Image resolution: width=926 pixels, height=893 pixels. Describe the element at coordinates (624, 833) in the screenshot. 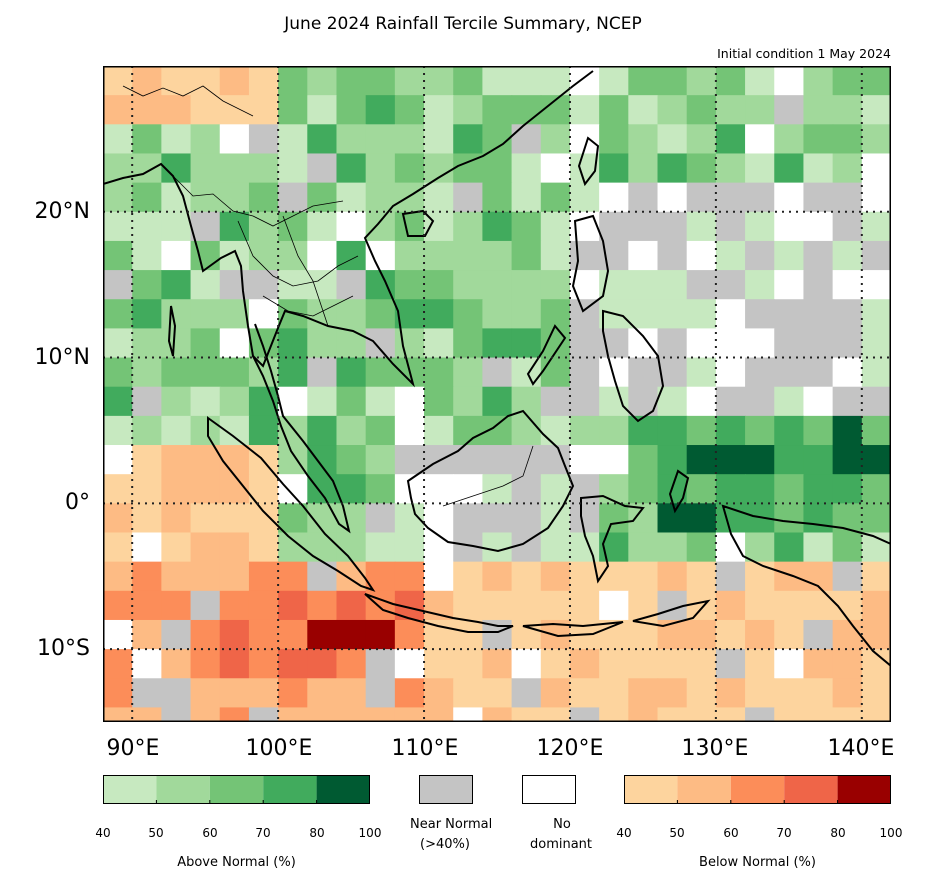

I see `below-tick-40: 40` at that location.